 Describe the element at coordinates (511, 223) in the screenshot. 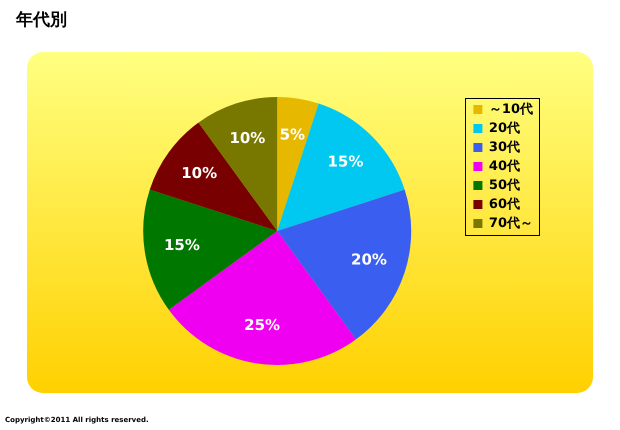

I see `legend-label: 70代～` at that location.